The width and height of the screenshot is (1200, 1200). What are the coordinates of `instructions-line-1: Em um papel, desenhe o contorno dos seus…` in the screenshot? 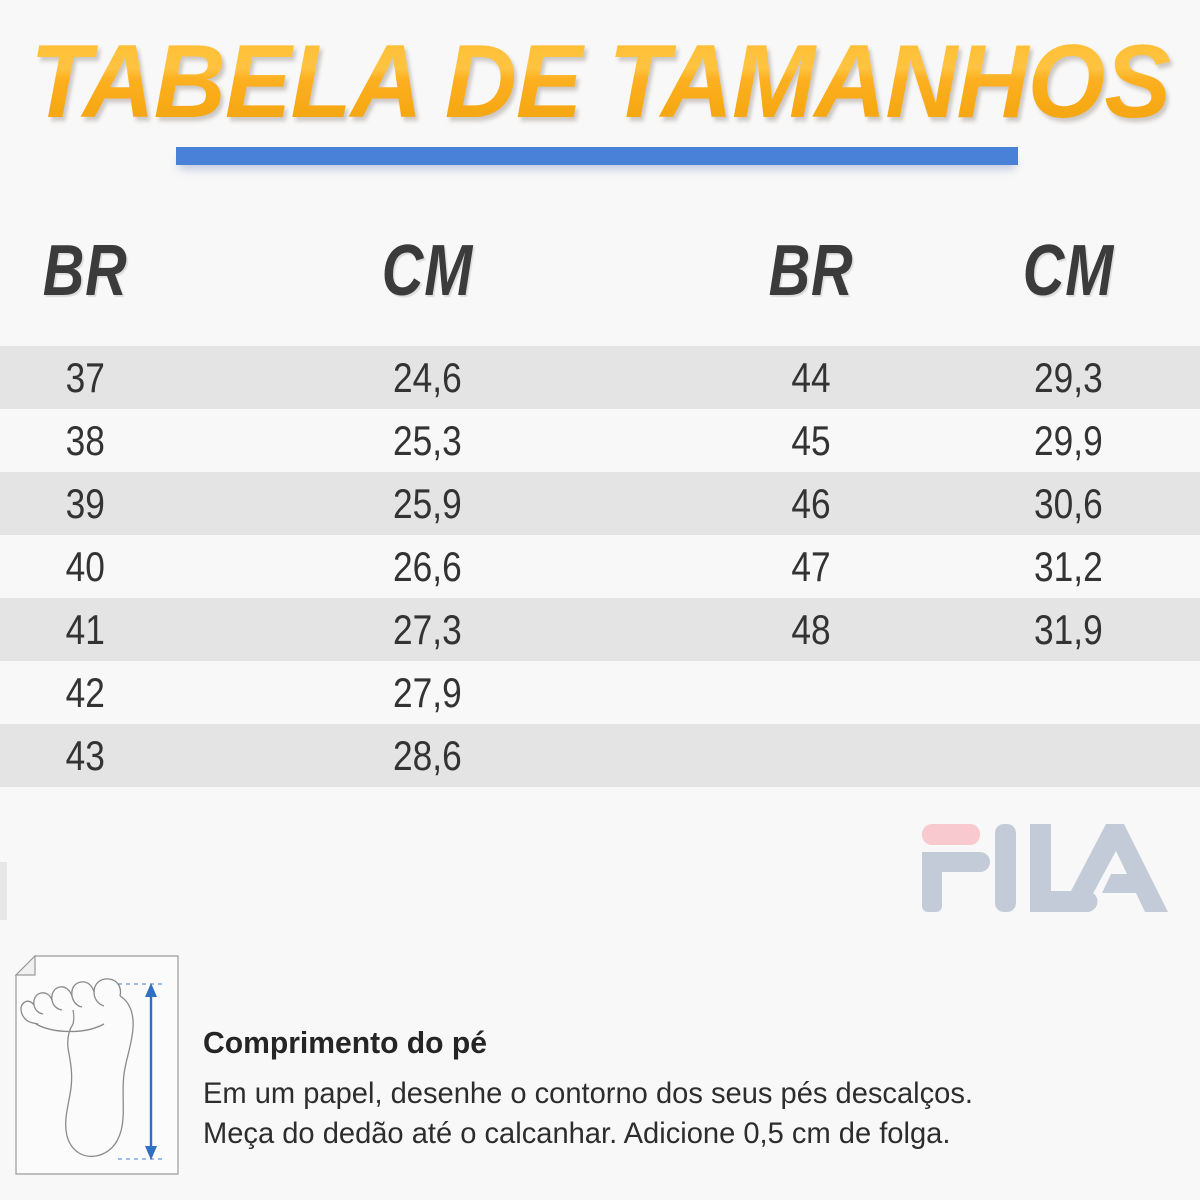 It's located at (588, 1093).